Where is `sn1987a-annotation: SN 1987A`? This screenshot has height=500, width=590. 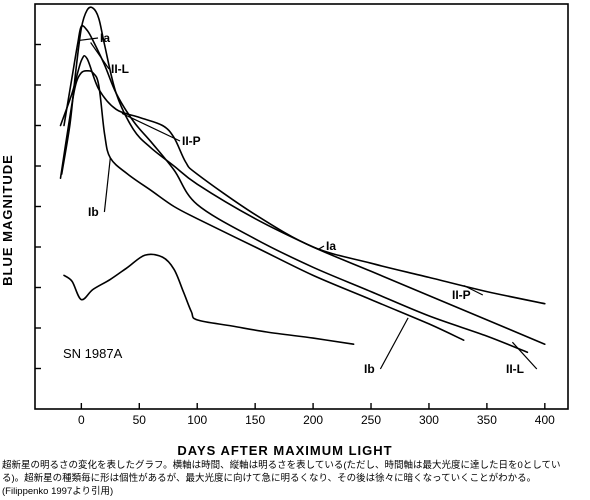
sn1987a-annotation: SN 1987A is located at coordinates (93, 353).